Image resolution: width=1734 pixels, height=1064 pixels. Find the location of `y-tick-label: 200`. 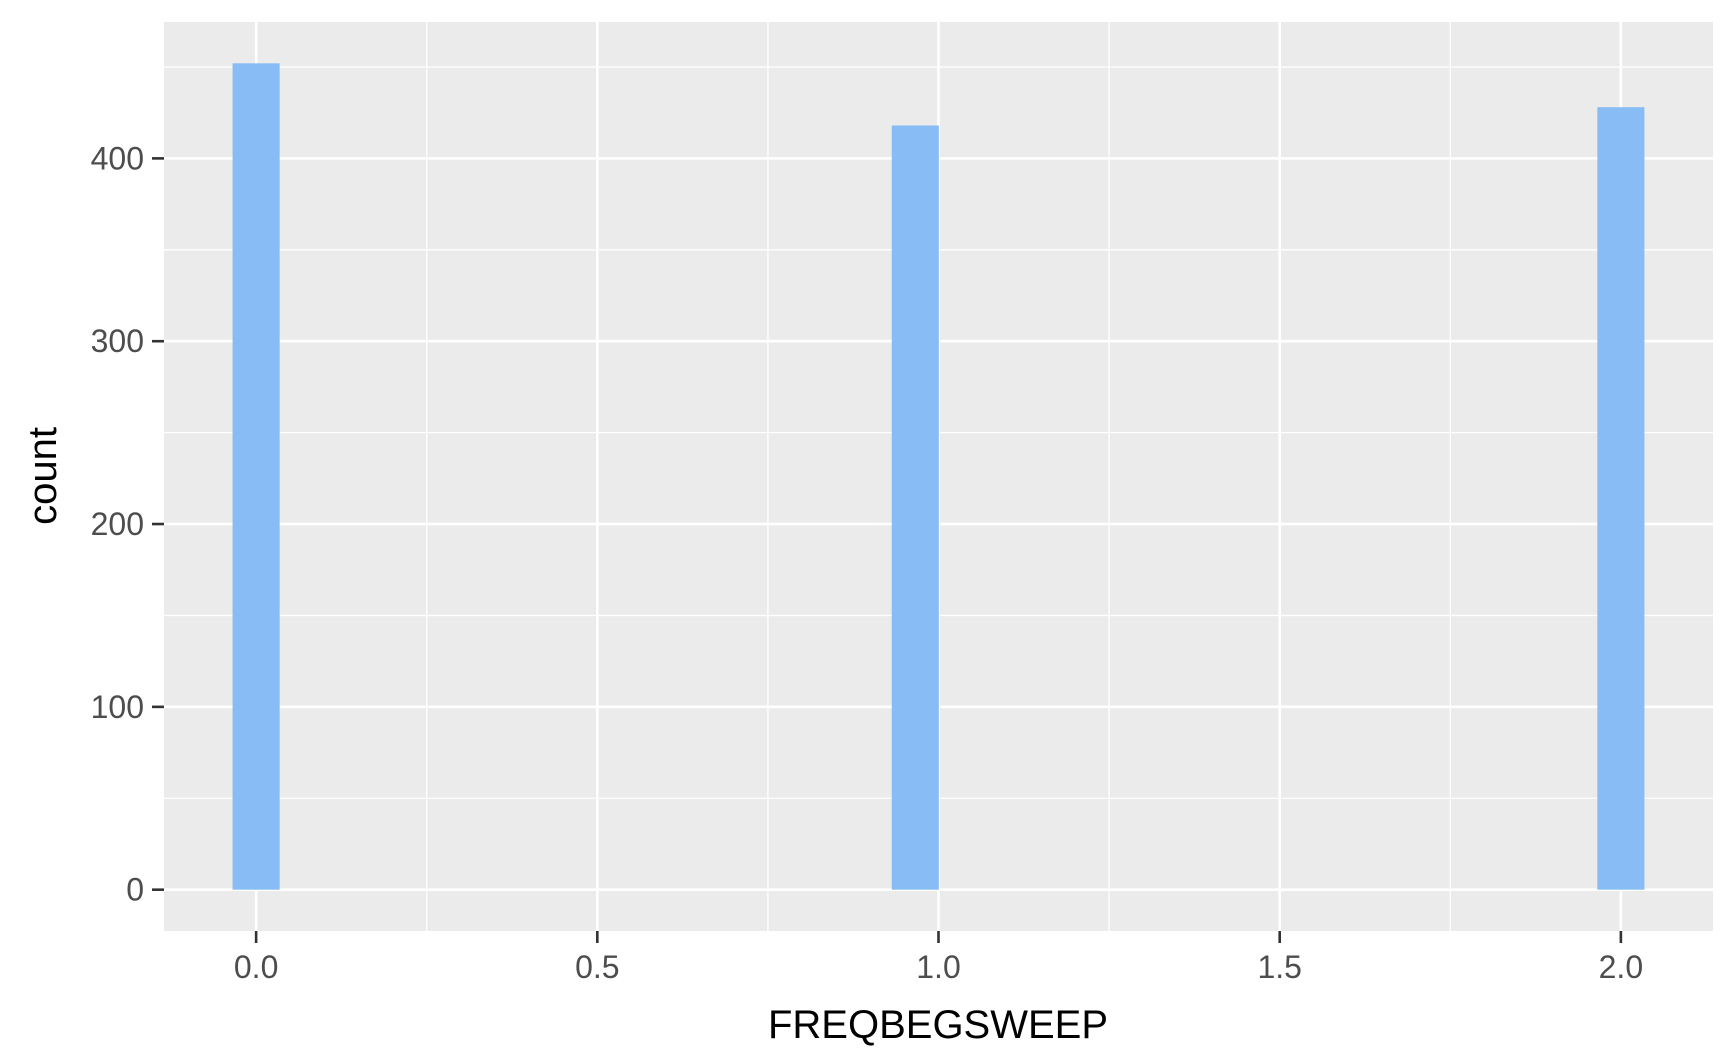

y-tick-label: 200 is located at coordinates (117, 524).